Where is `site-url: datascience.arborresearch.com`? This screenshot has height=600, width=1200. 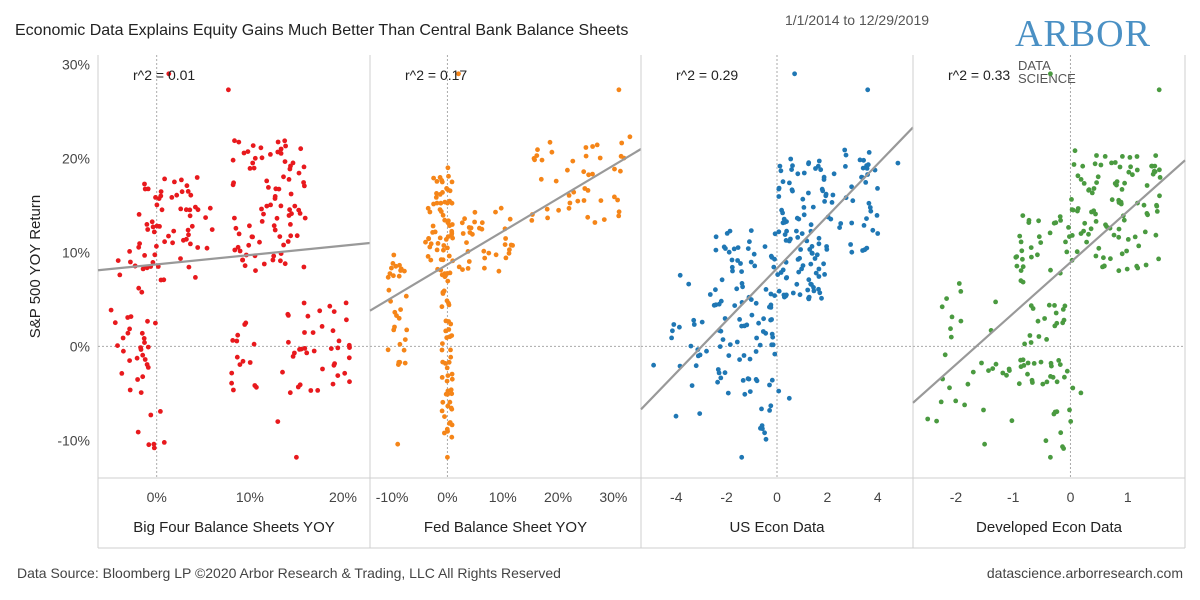
site-url: datascience.arborresearch.com is located at coordinates (1084, 573).